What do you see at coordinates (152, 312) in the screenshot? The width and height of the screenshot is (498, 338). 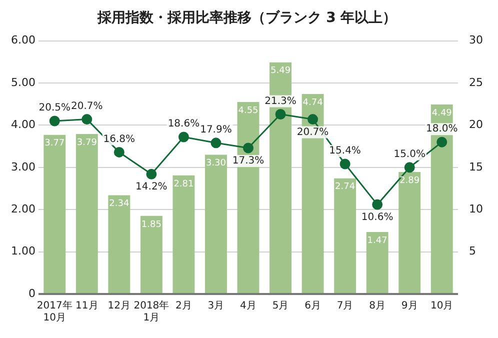 I see `x-tick-label: 2018年 1月` at bounding box center [152, 312].